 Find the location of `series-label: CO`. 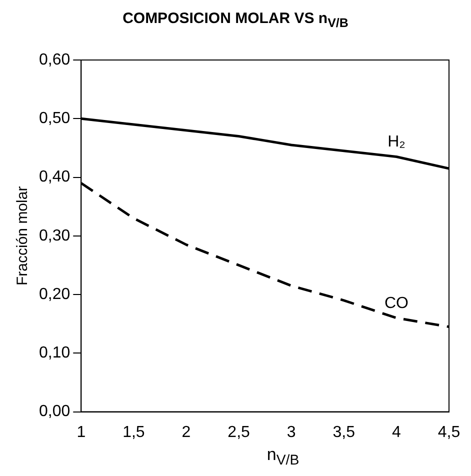

series-label: CO is located at coordinates (396, 303).